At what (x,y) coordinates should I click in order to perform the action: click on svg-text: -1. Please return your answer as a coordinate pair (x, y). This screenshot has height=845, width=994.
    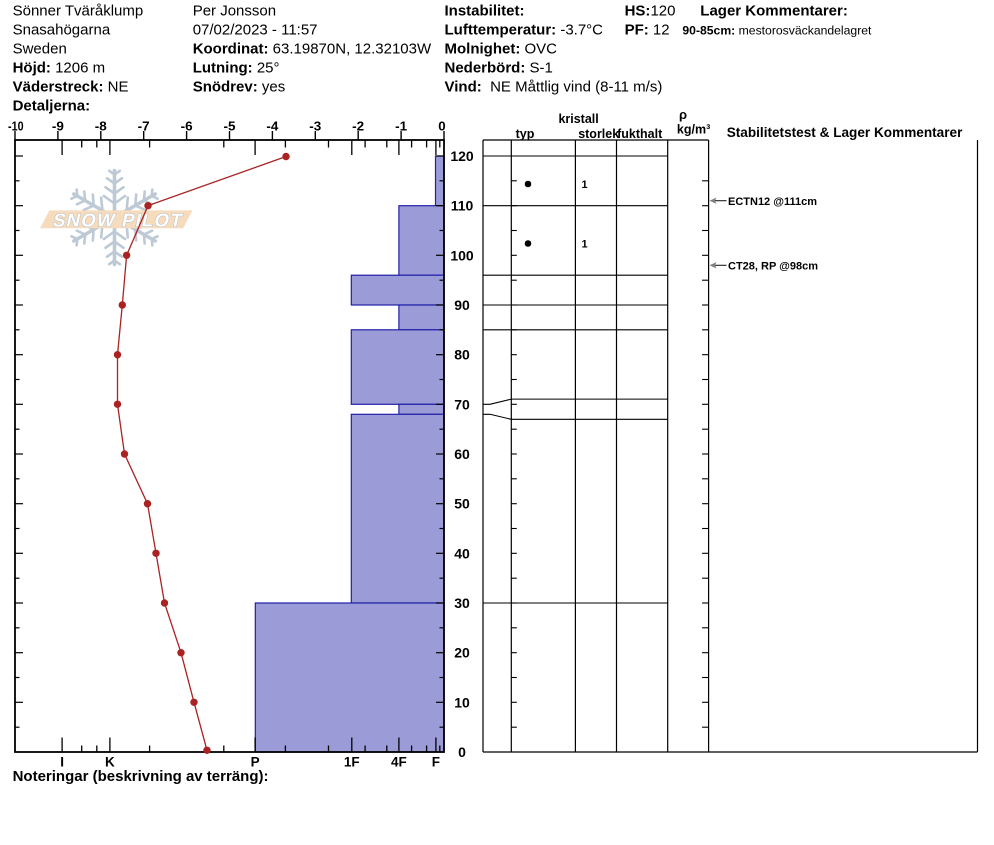
    Looking at the image, I should click on (401, 126).